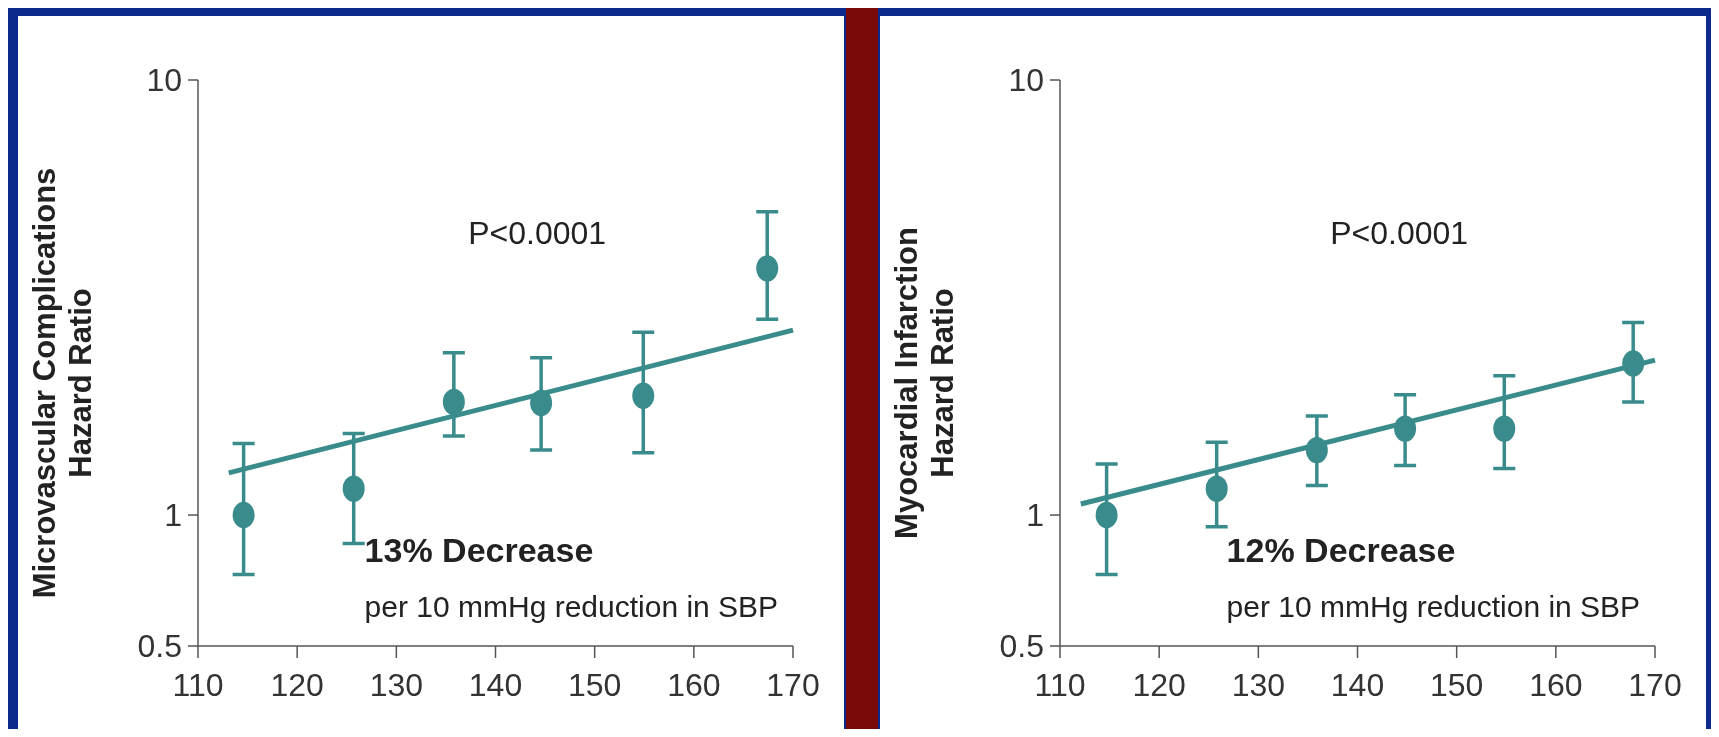 This screenshot has height=737, width=1719. Describe the element at coordinates (479, 549) in the screenshot. I see `annotation: 13% Decrease` at that location.